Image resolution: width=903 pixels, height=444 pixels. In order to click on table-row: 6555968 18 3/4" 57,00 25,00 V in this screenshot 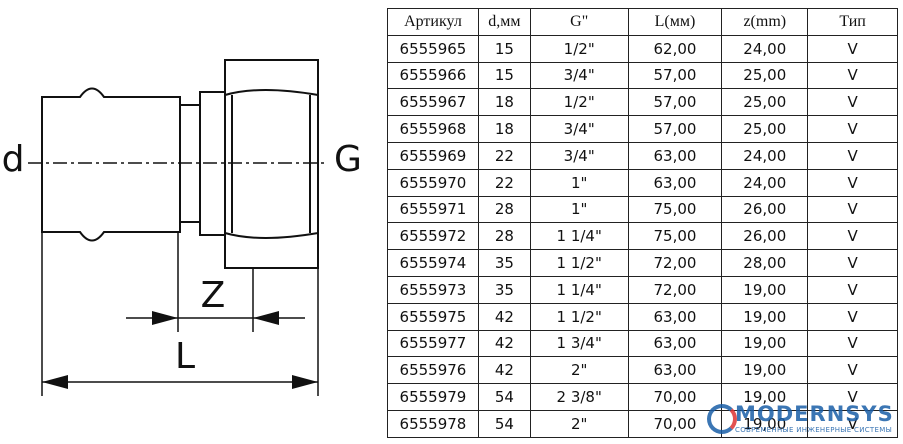, I will do `click(642, 129)`.